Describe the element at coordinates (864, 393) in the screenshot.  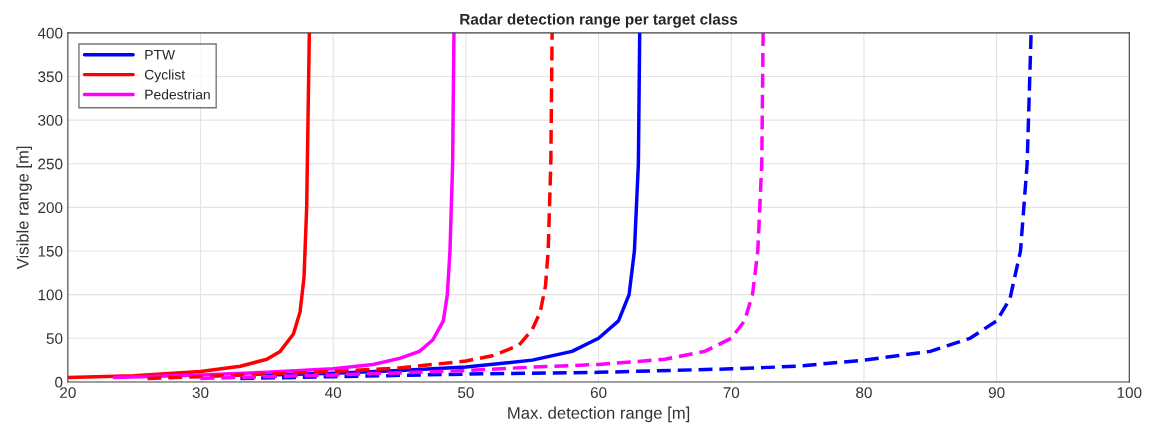
I see `x-tick-label: 80` at that location.